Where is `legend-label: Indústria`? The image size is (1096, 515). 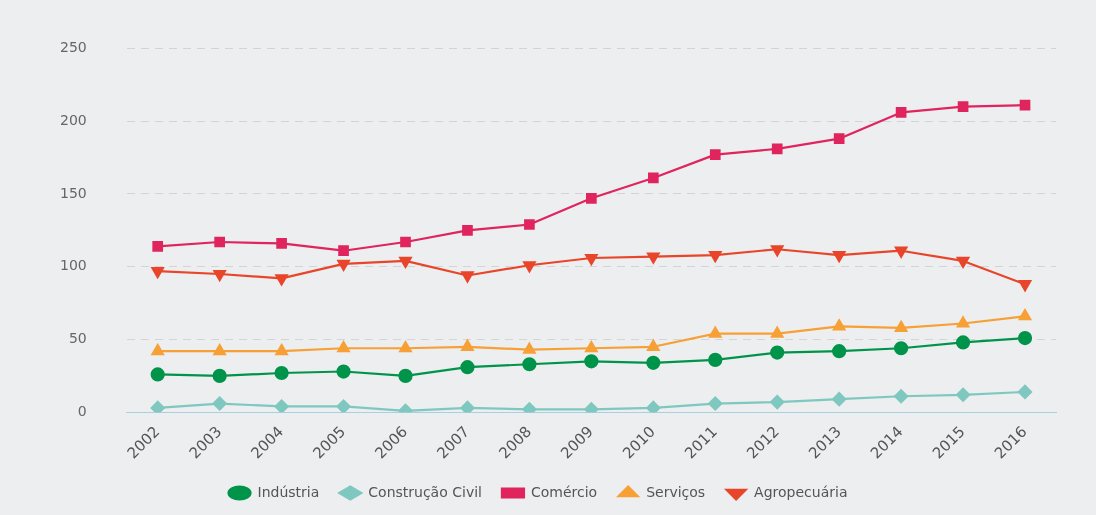 legend-label: Indústria is located at coordinates (288, 491).